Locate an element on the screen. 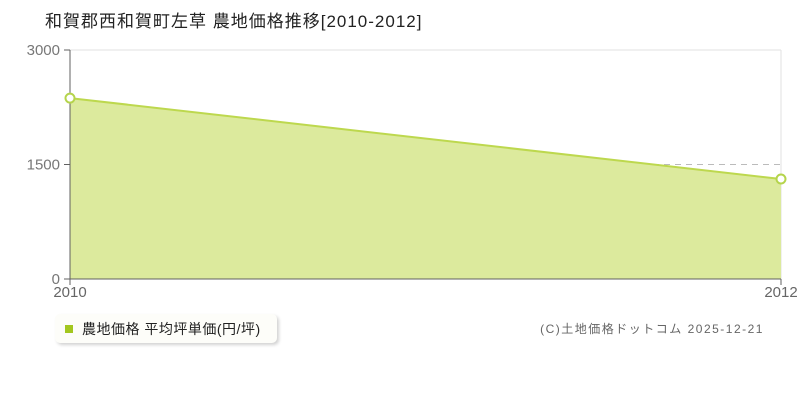 This screenshot has width=800, height=400. chart-title: 和賀郡西和賀町左草 農地価格推移[2010-2012] is located at coordinates (234, 21).